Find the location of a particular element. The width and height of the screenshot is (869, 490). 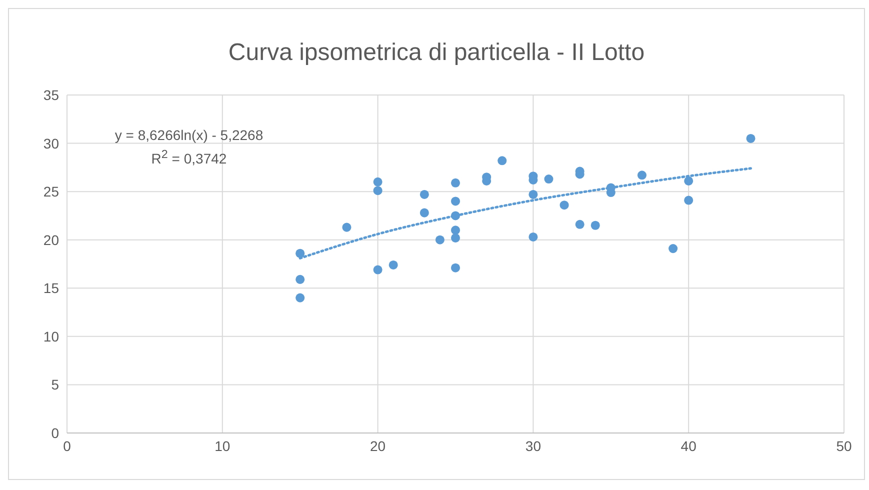

annotation: R$^{2}$ = 0,3742 is located at coordinates (189, 158).